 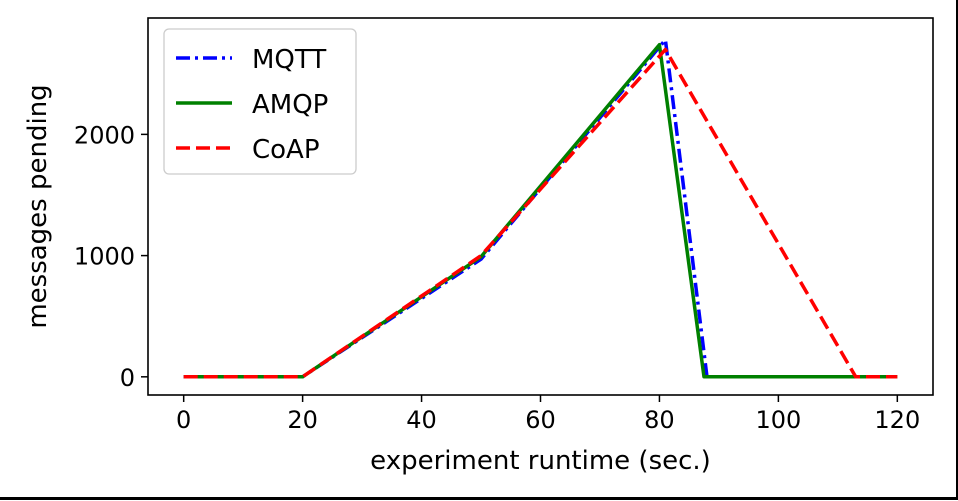 I want to click on x-tick-label: 20, so click(x=302, y=420).